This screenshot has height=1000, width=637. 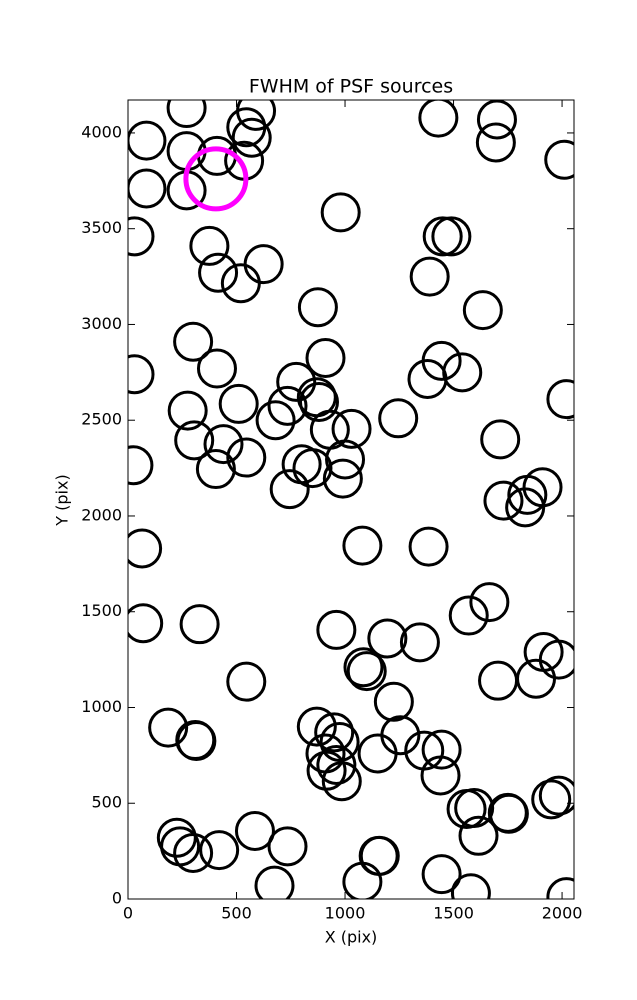 What do you see at coordinates (101, 514) in the screenshot?
I see `y-tick-label: 2000` at bounding box center [101, 514].